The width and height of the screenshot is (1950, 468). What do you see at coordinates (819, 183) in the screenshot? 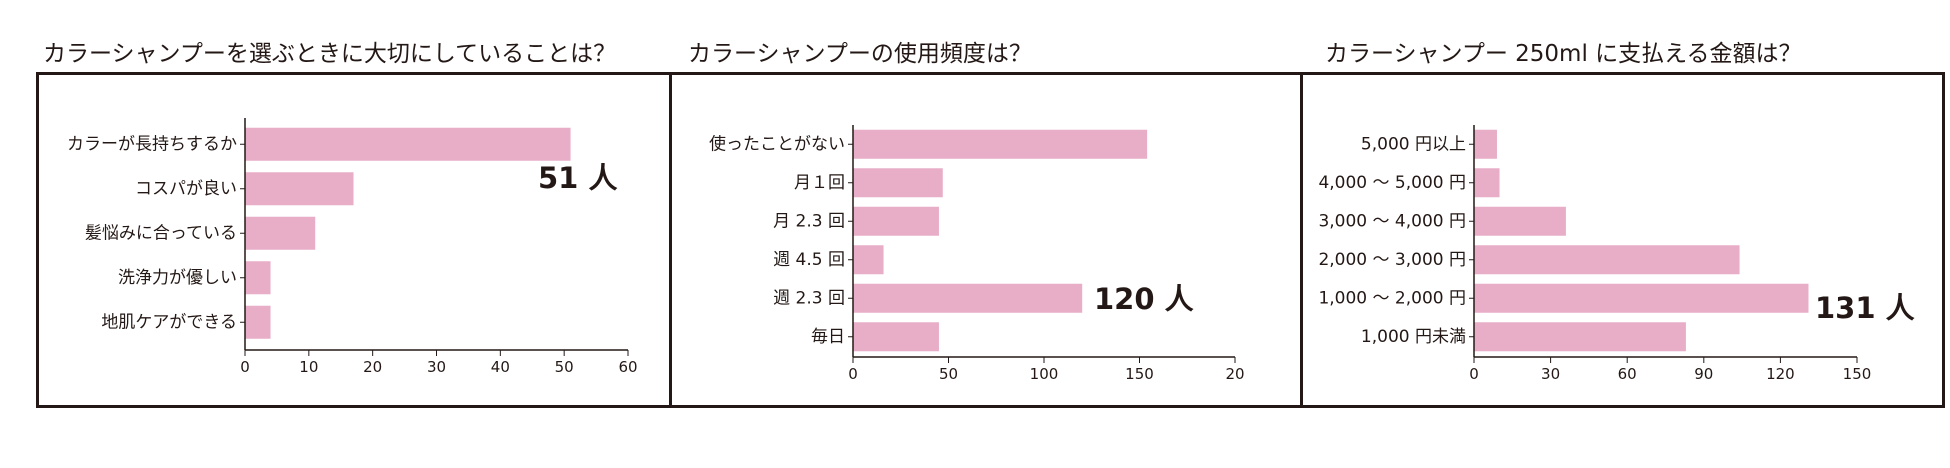
I see `category-label: 月１回` at bounding box center [819, 183].